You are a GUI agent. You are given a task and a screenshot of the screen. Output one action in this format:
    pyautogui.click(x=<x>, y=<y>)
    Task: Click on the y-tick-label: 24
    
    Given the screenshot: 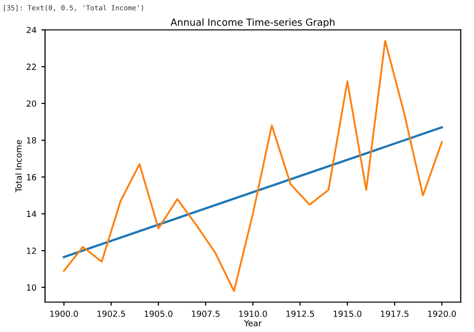 What is the action you would take?
    pyautogui.click(x=31, y=30)
    